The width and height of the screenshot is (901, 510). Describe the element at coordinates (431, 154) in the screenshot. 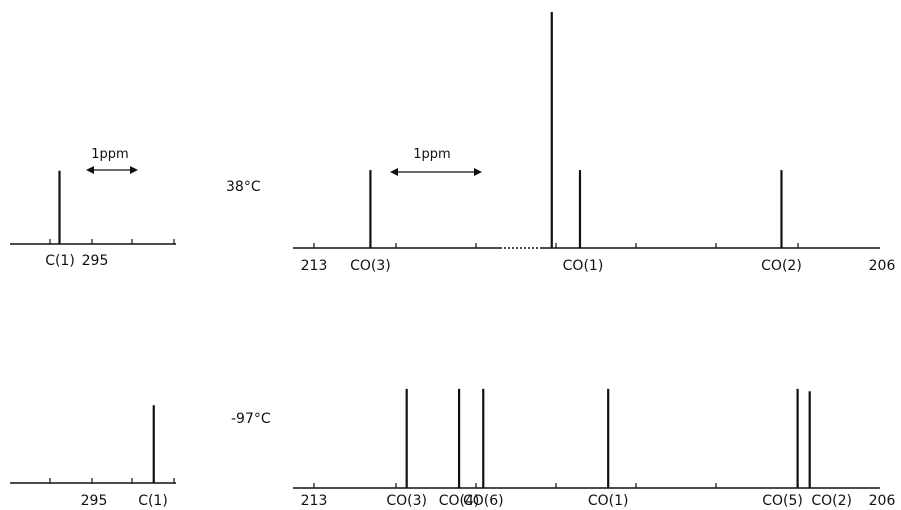

I see `scale-bar-label-top-right: 1ppm` at that location.